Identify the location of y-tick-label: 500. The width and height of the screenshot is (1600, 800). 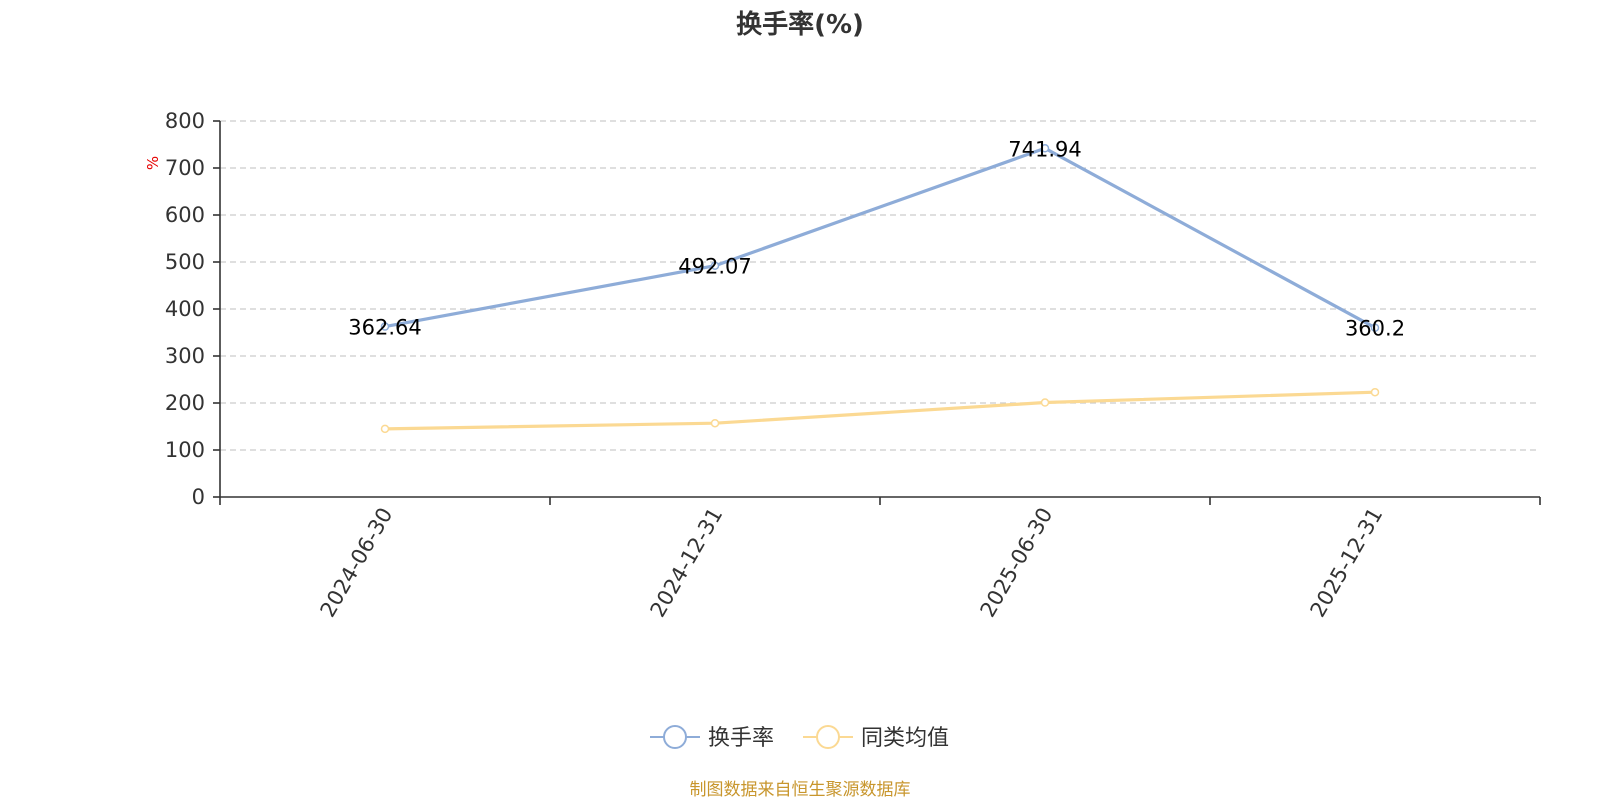
(185, 262).